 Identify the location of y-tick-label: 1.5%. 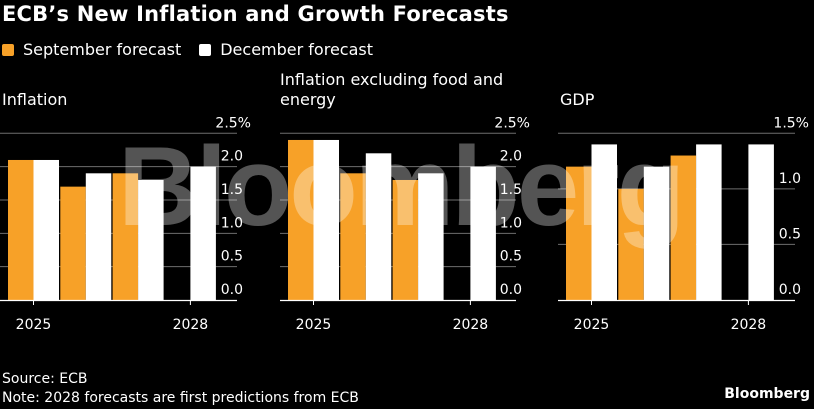
(791, 123).